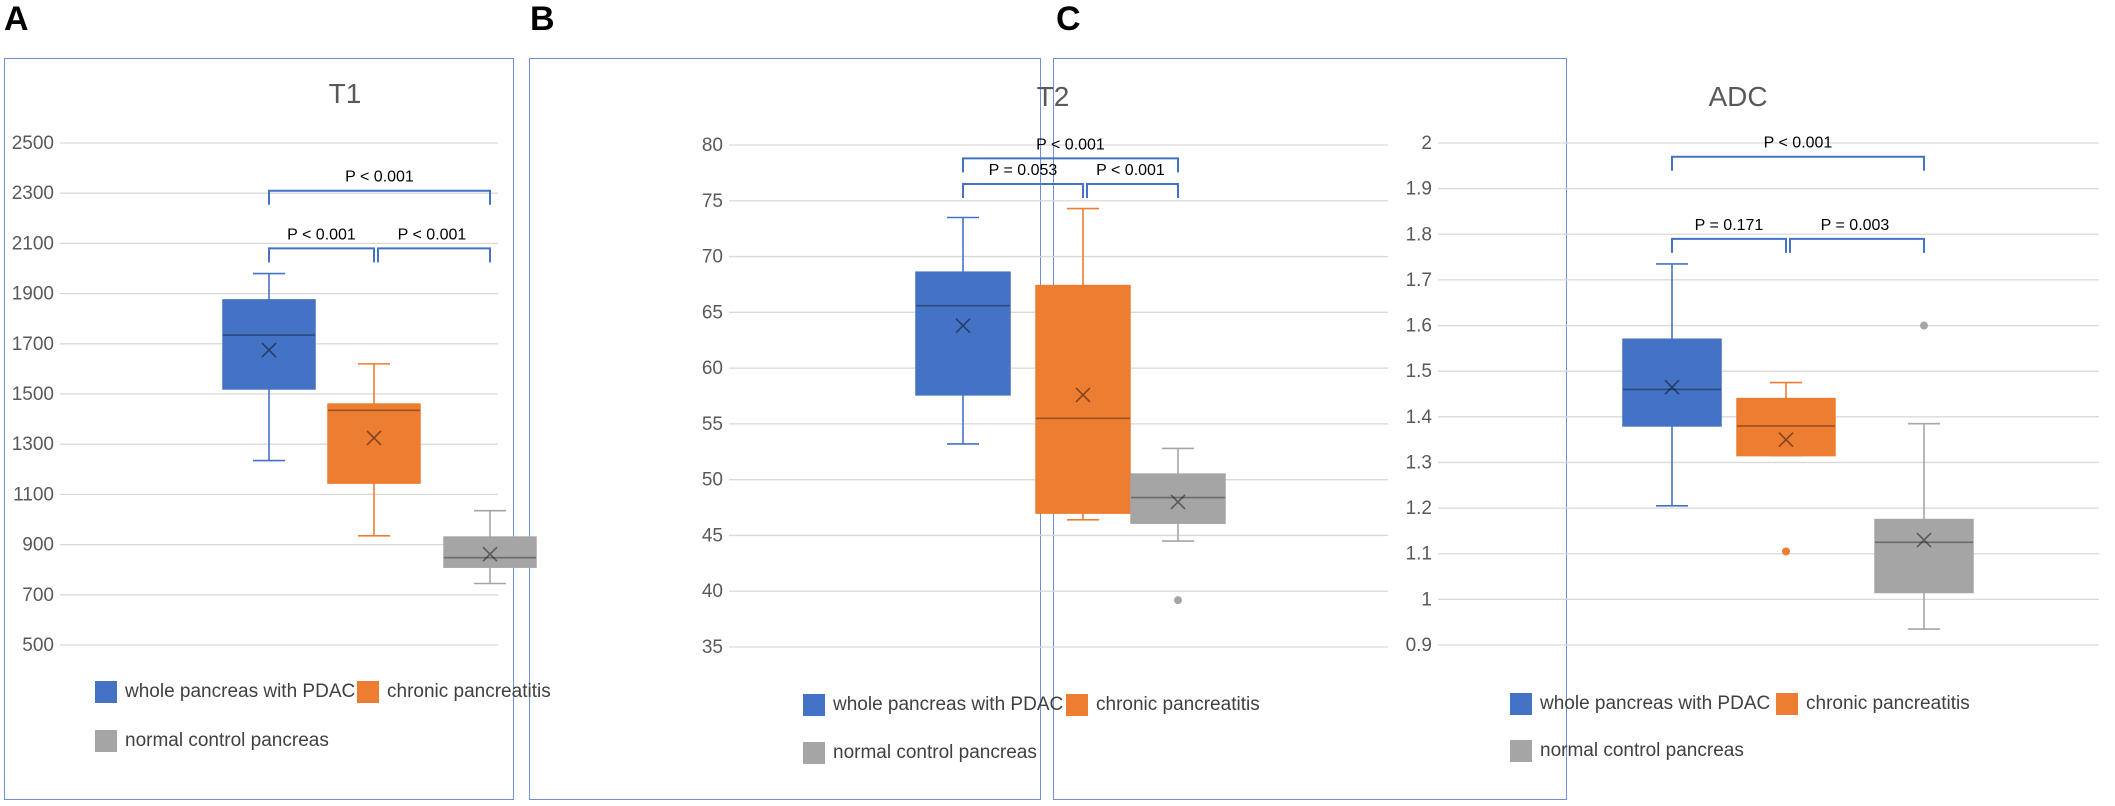 Image resolution: width=2115 pixels, height=806 pixels. I want to click on p-value-label: P = 0.053, so click(1023, 170).